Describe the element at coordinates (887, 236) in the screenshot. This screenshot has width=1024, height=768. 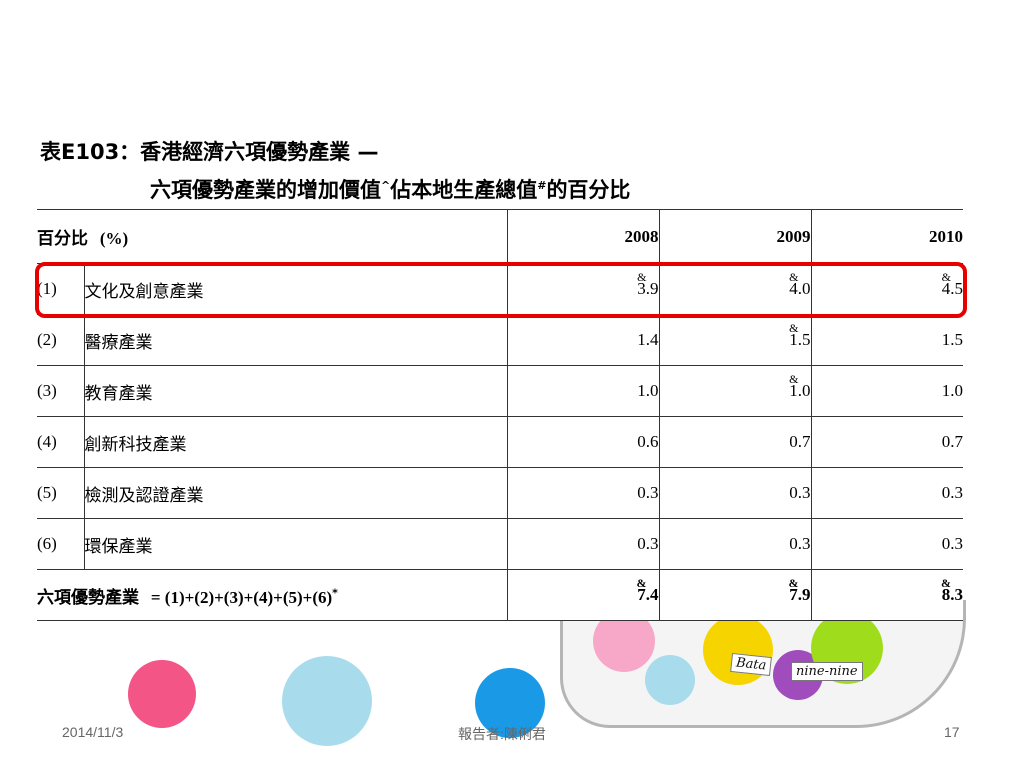
I see `year-2010-header: 2010` at that location.